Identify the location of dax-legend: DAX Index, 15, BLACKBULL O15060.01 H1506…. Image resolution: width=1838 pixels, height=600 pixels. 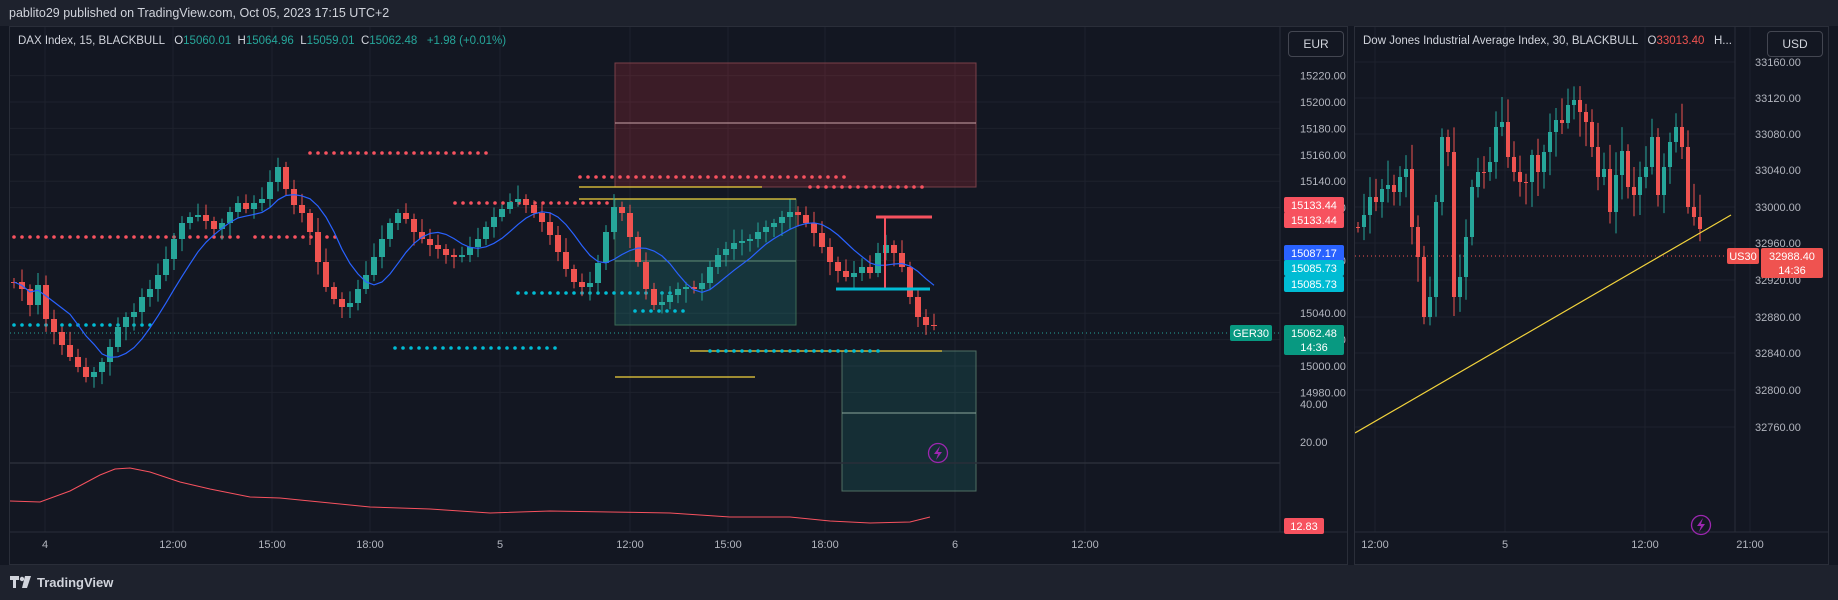
(262, 41).